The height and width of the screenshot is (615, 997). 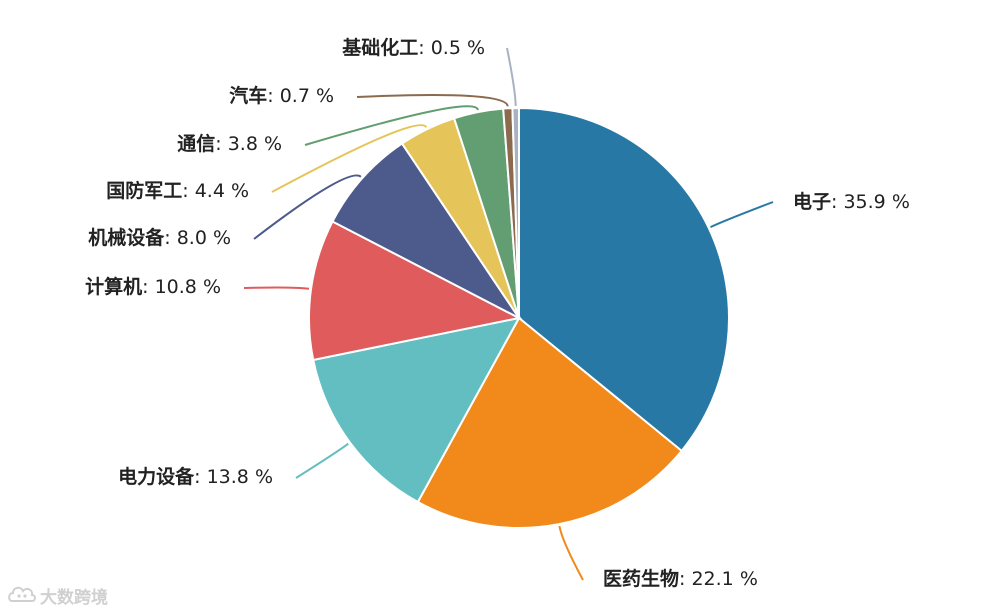 I want to click on slice-3-label: 电力设备: 13.8 %, so click(x=195, y=476).